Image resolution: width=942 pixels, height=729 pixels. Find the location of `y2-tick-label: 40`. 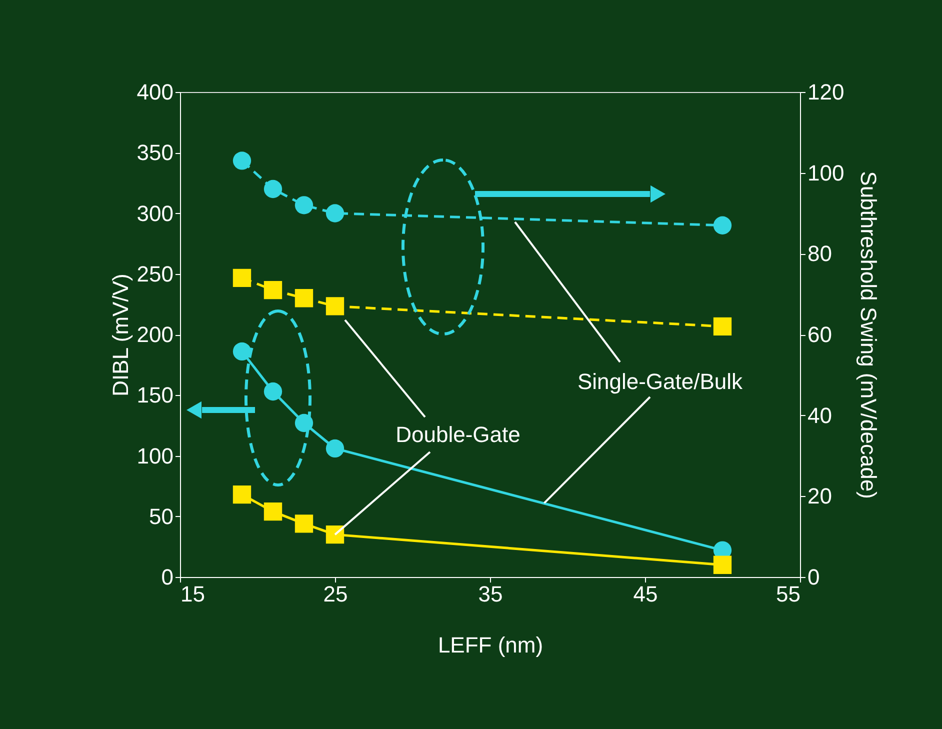

y2-tick-label: 40 is located at coordinates (820, 415).